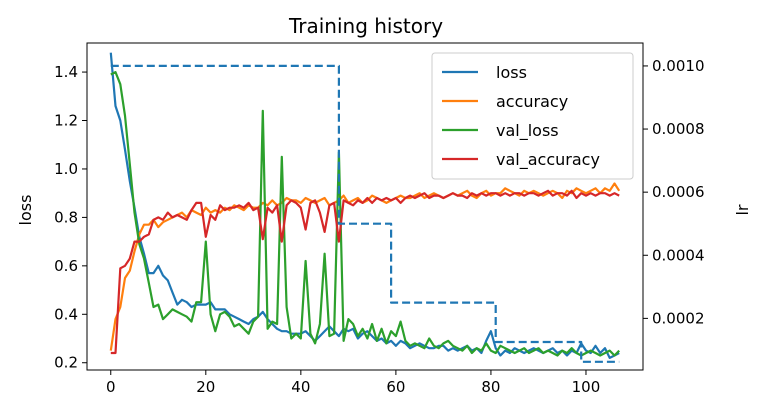 The height and width of the screenshot is (418, 770). I want to click on y2-tick-label: 0.0008, so click(678, 129).